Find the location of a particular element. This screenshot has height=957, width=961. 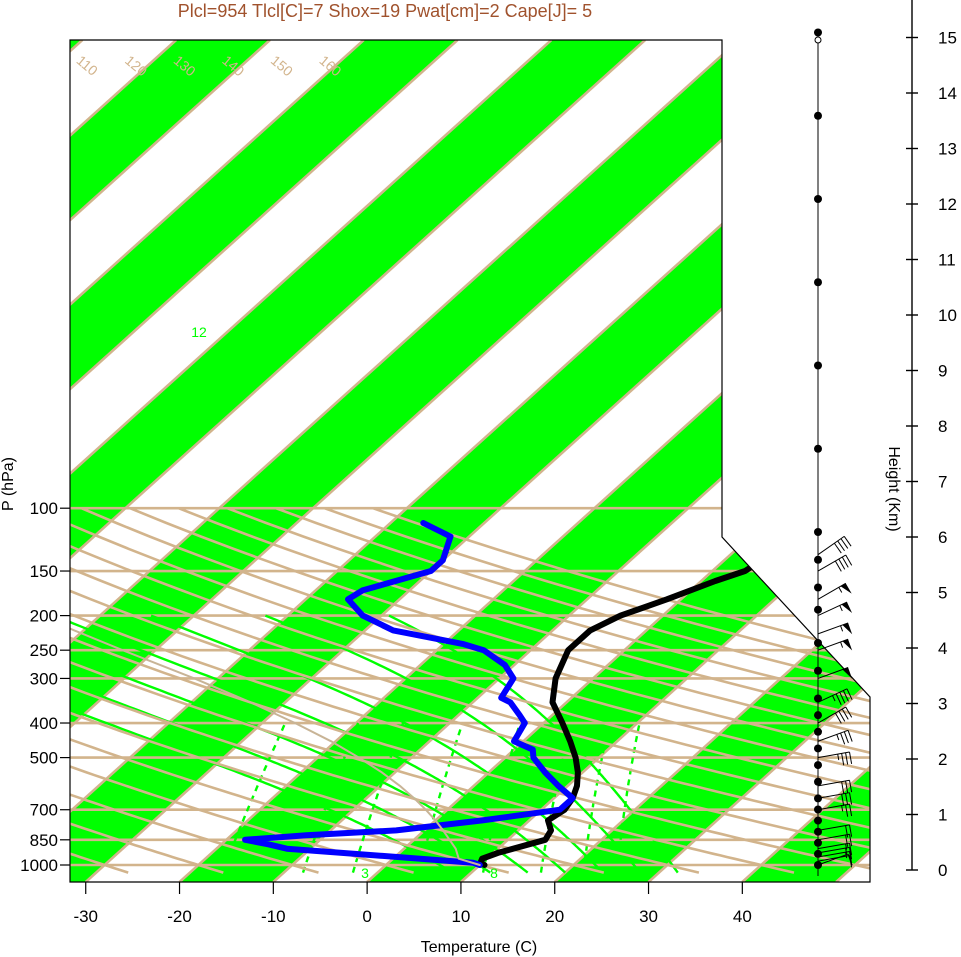

pressure-tick-label: 1000 is located at coordinates (39, 865).